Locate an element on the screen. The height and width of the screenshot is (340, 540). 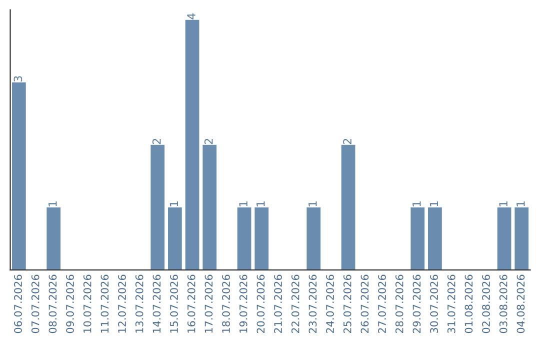
x-tick-label: 15.07.2026 is located at coordinates (174, 303).